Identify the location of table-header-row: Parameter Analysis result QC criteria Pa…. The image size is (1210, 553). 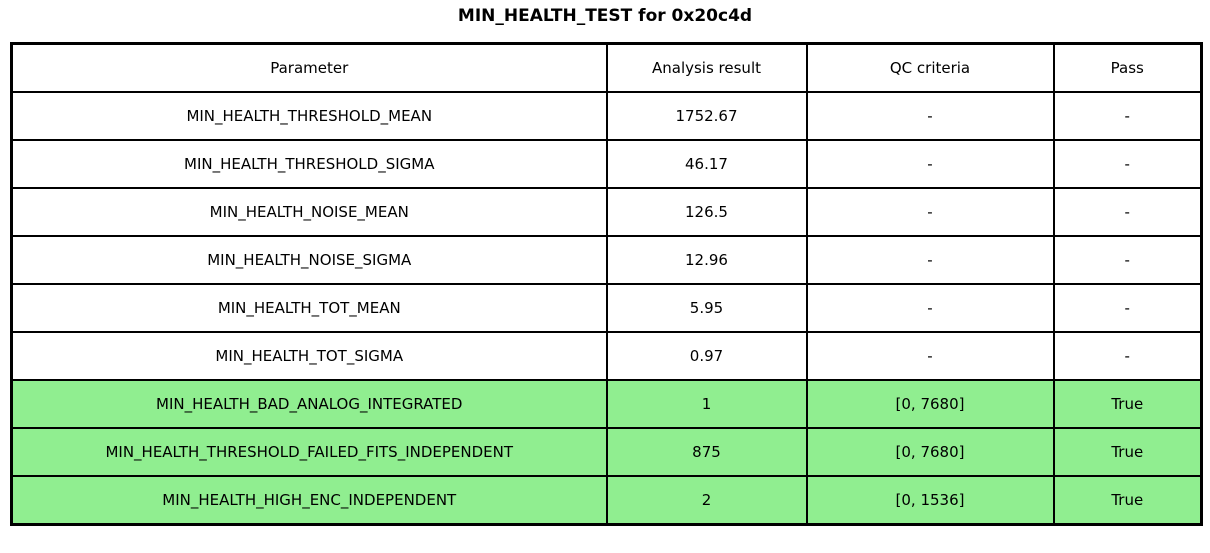
(606, 67).